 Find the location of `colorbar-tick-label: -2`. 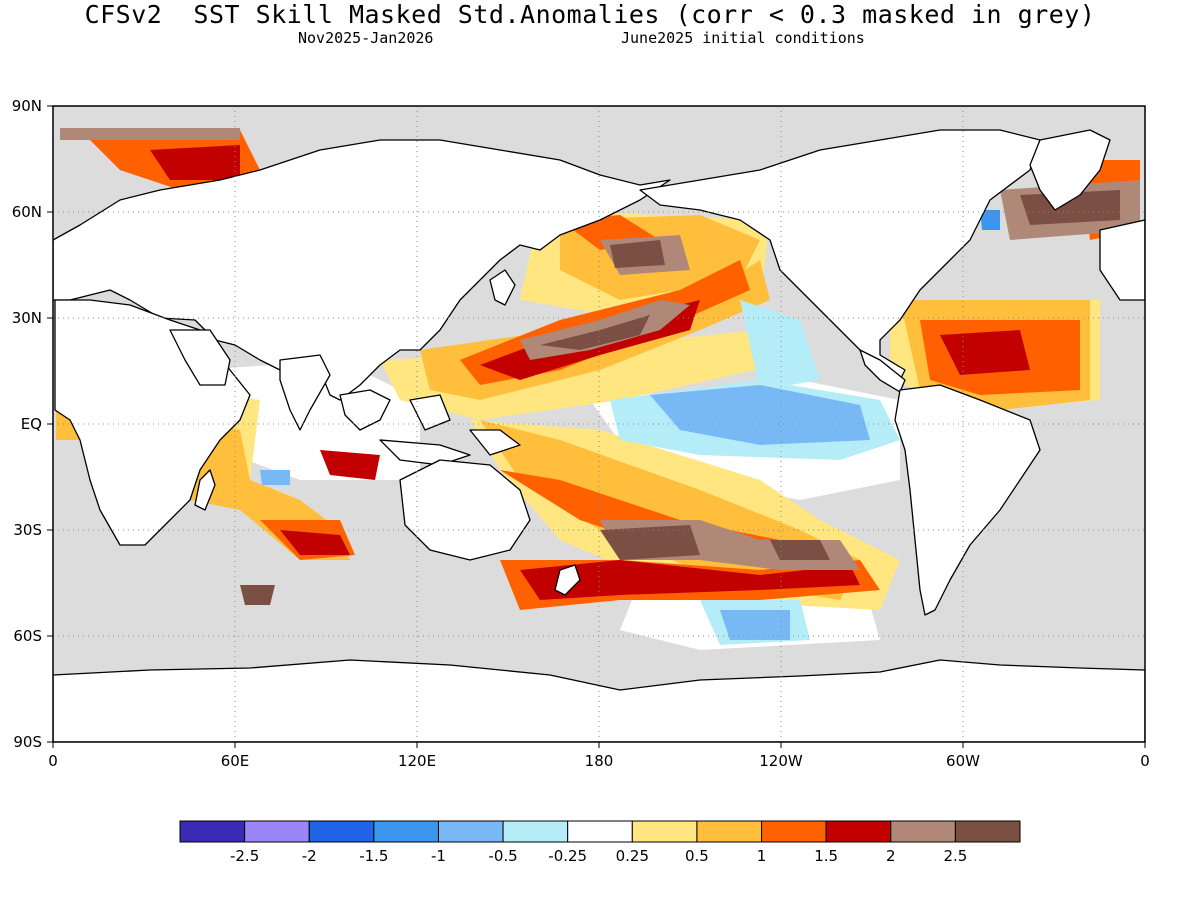

colorbar-tick-label: -2 is located at coordinates (309, 856).